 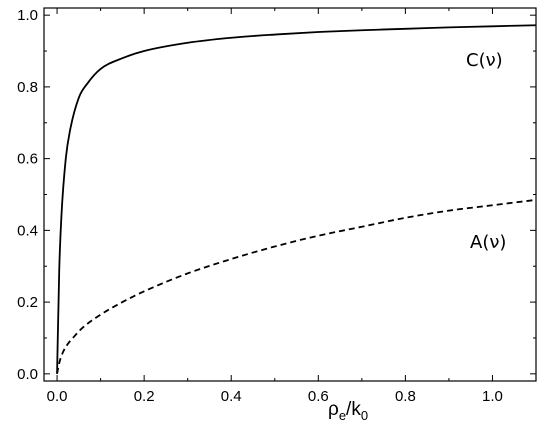 I want to click on x-tick-label: 0.0, so click(x=57, y=396).